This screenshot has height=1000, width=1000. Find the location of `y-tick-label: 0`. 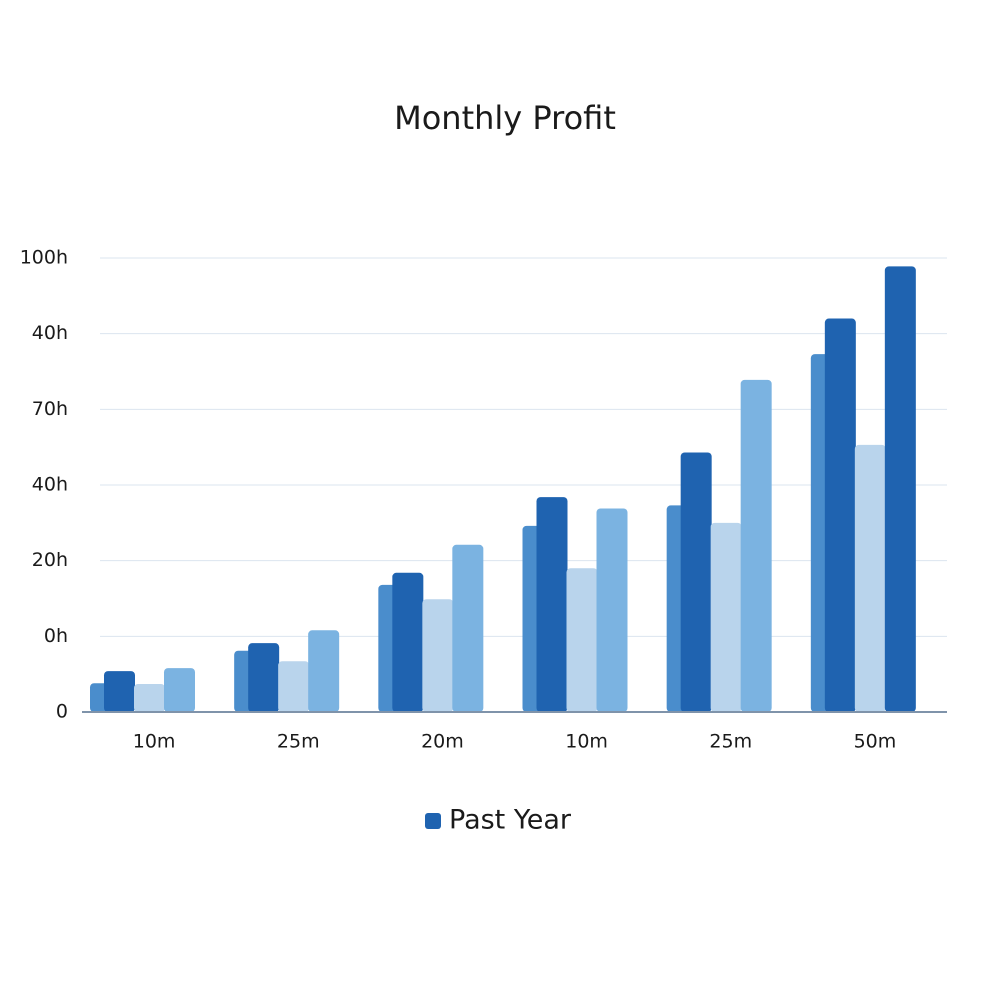

y-tick-label: 0 is located at coordinates (62, 712).